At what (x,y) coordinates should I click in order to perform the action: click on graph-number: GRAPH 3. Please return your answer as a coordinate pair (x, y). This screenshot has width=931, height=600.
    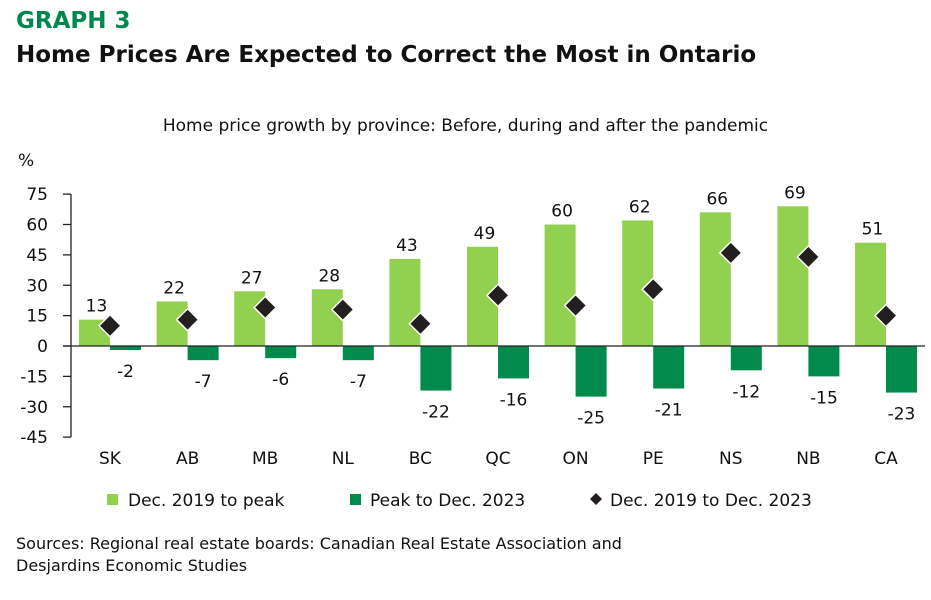
    Looking at the image, I should click on (73, 21).